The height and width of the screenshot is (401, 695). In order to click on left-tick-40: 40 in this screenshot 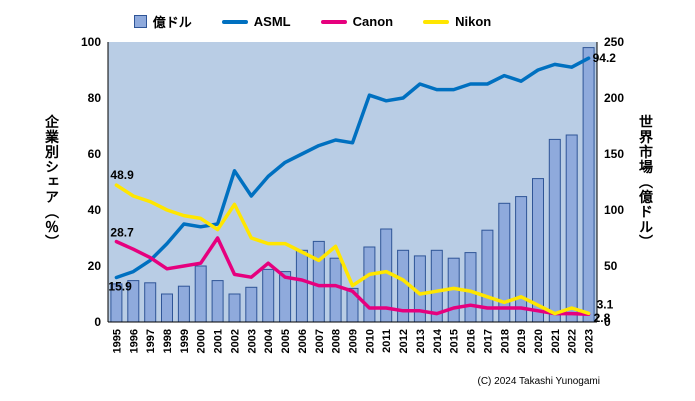, I will do `click(95, 210)`.